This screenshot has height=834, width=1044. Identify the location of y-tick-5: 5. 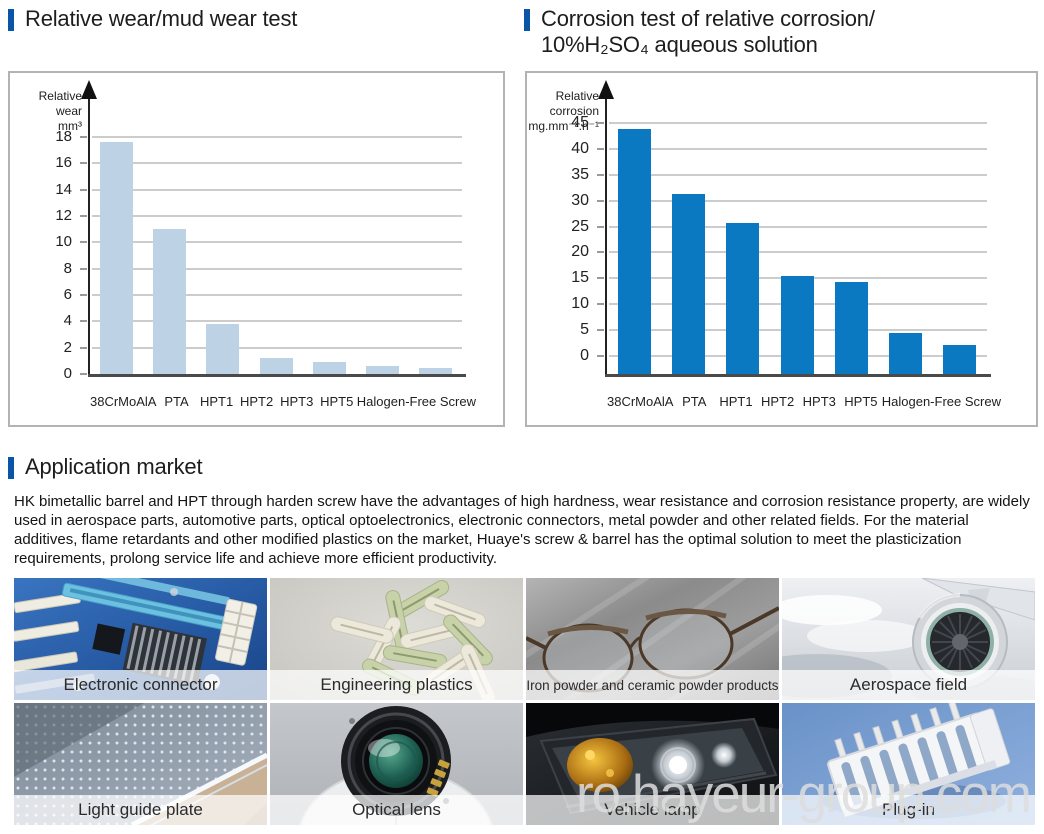
(584, 330).